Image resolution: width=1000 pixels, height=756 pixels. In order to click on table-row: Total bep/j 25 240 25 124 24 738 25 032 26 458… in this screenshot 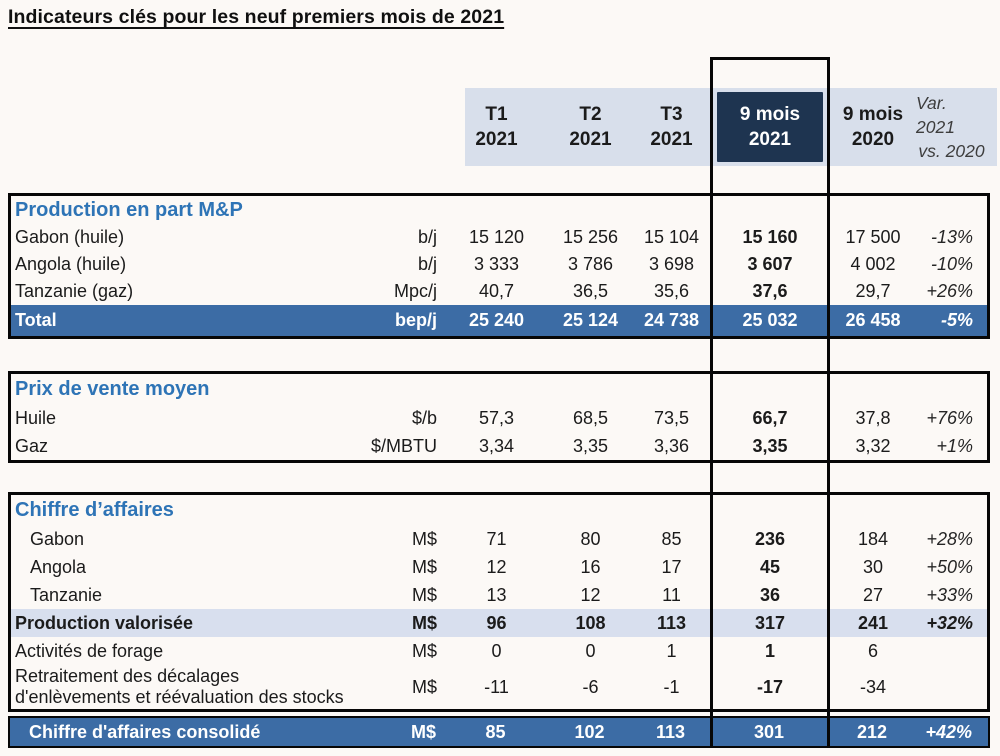, I will do `click(499, 320)`.